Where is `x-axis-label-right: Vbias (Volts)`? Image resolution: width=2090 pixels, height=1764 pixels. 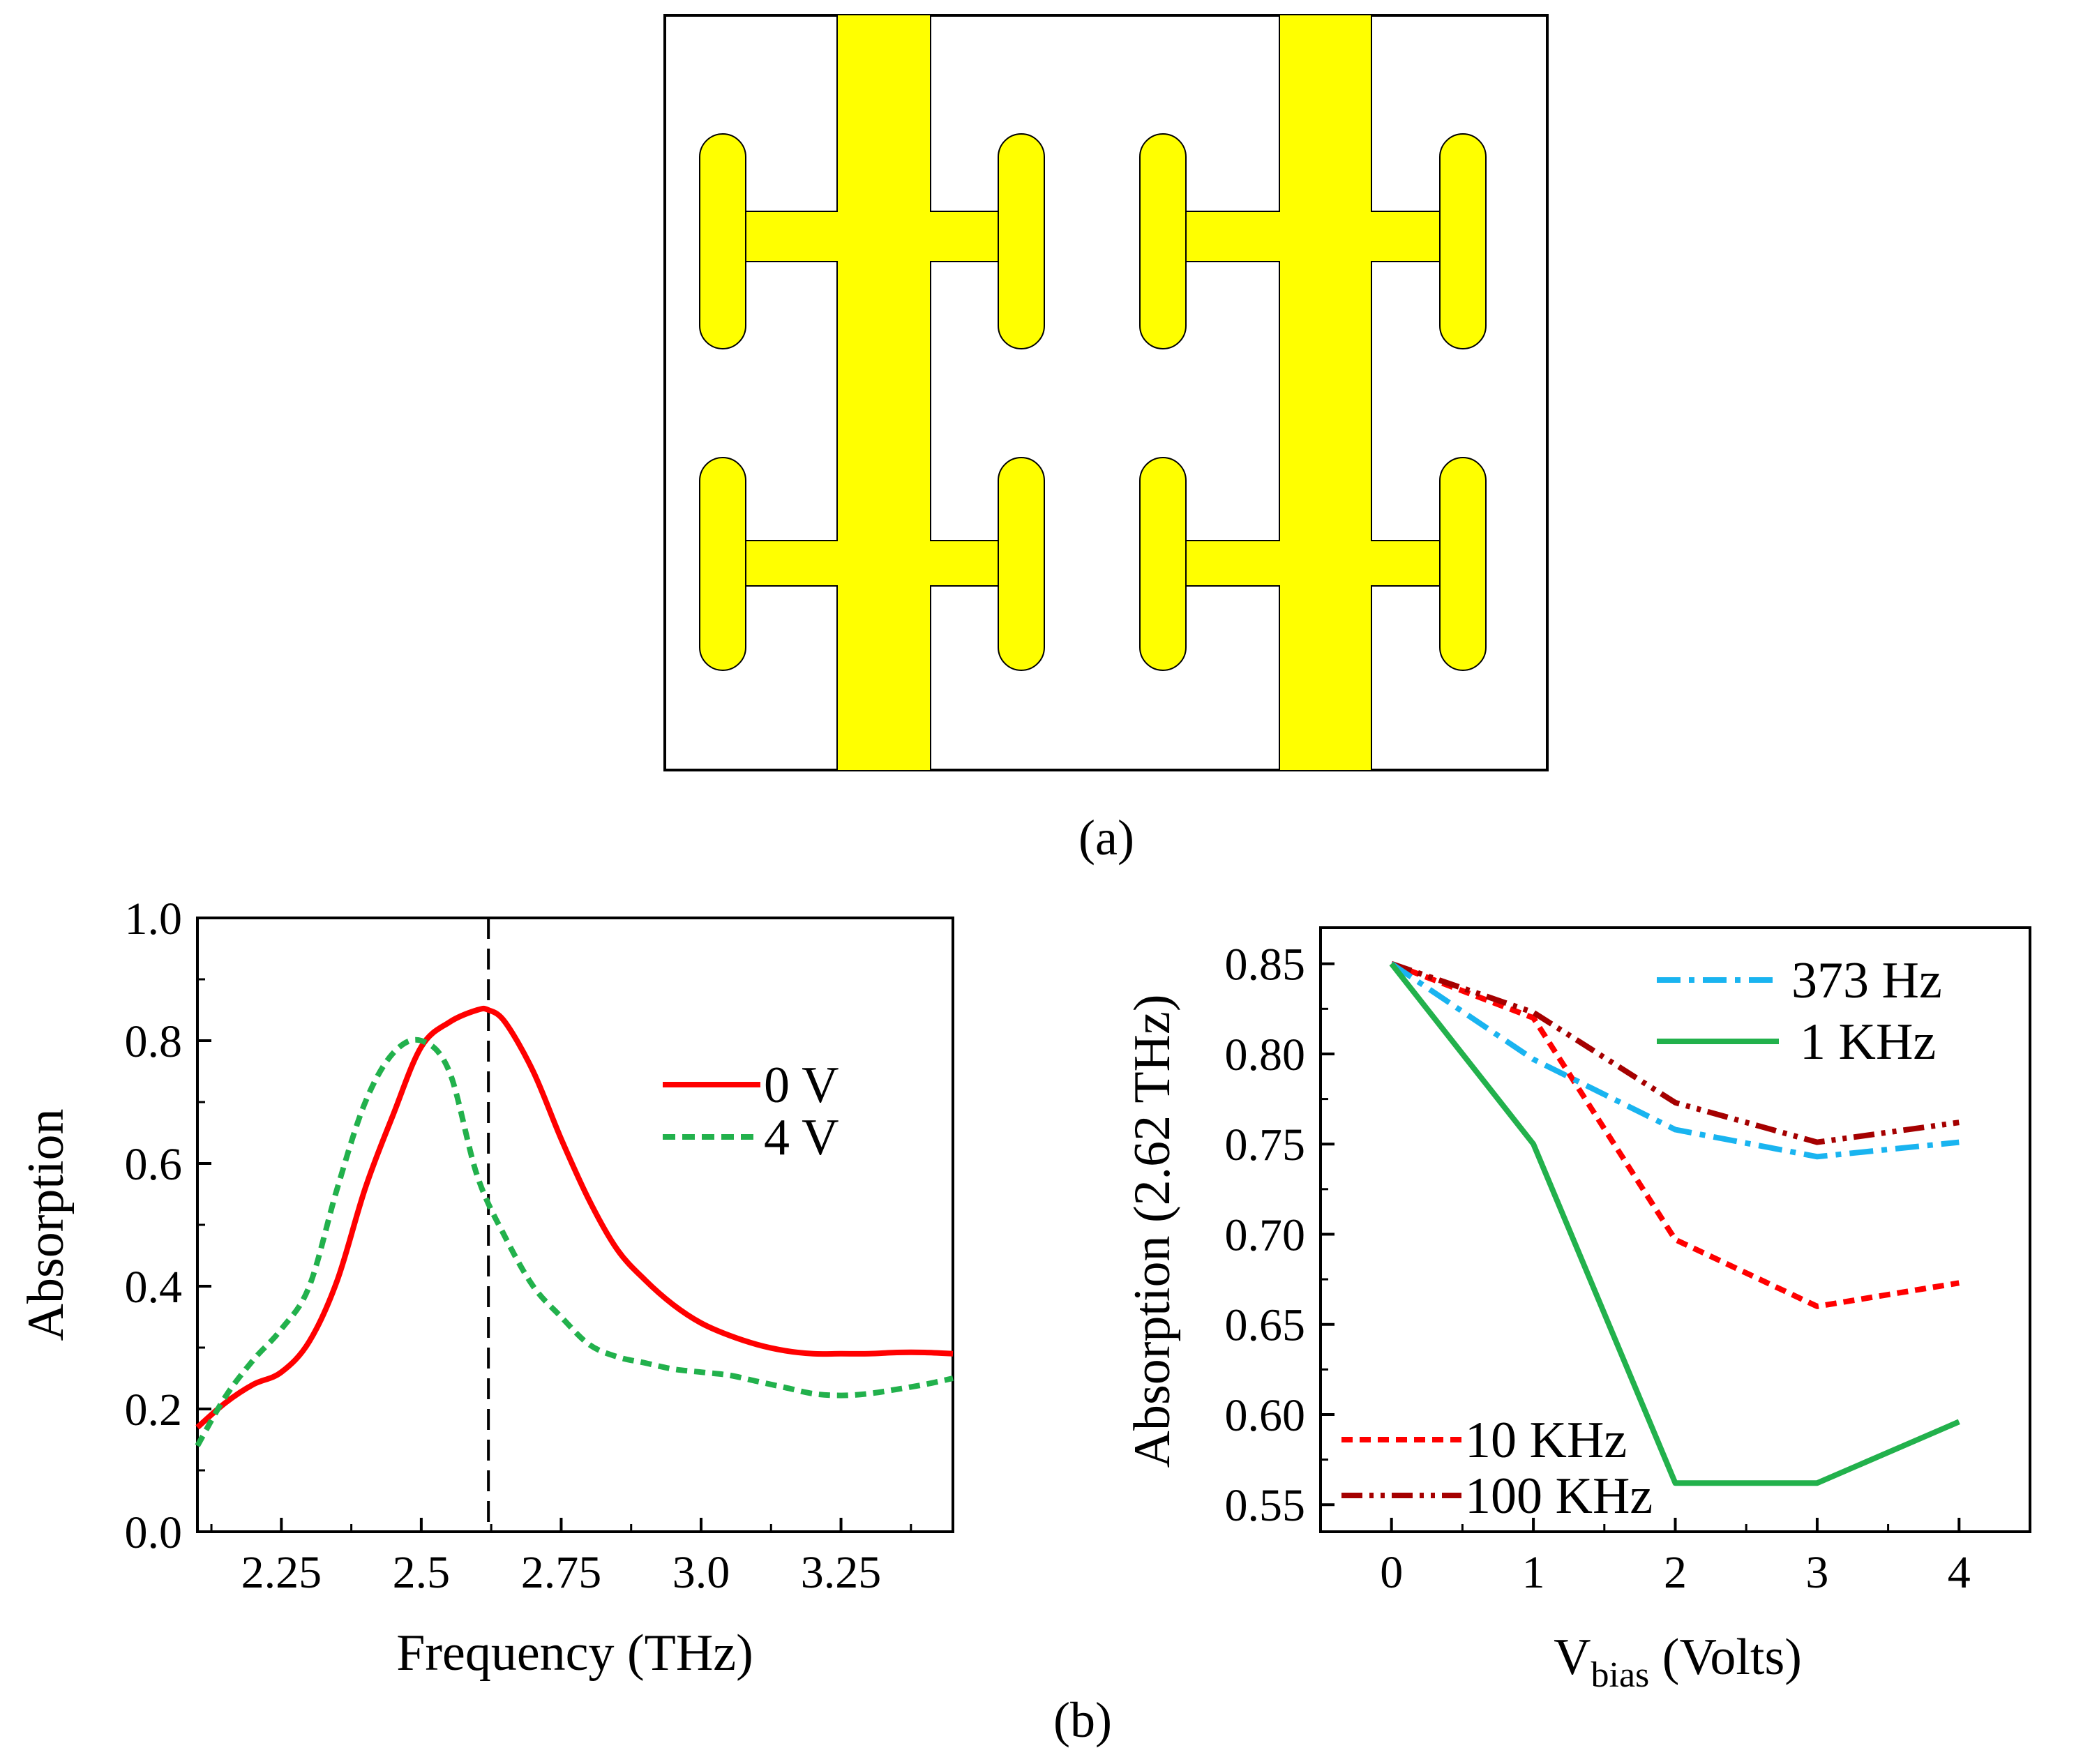 x-axis-label-right: Vbias (Volts) is located at coordinates (1678, 1662).